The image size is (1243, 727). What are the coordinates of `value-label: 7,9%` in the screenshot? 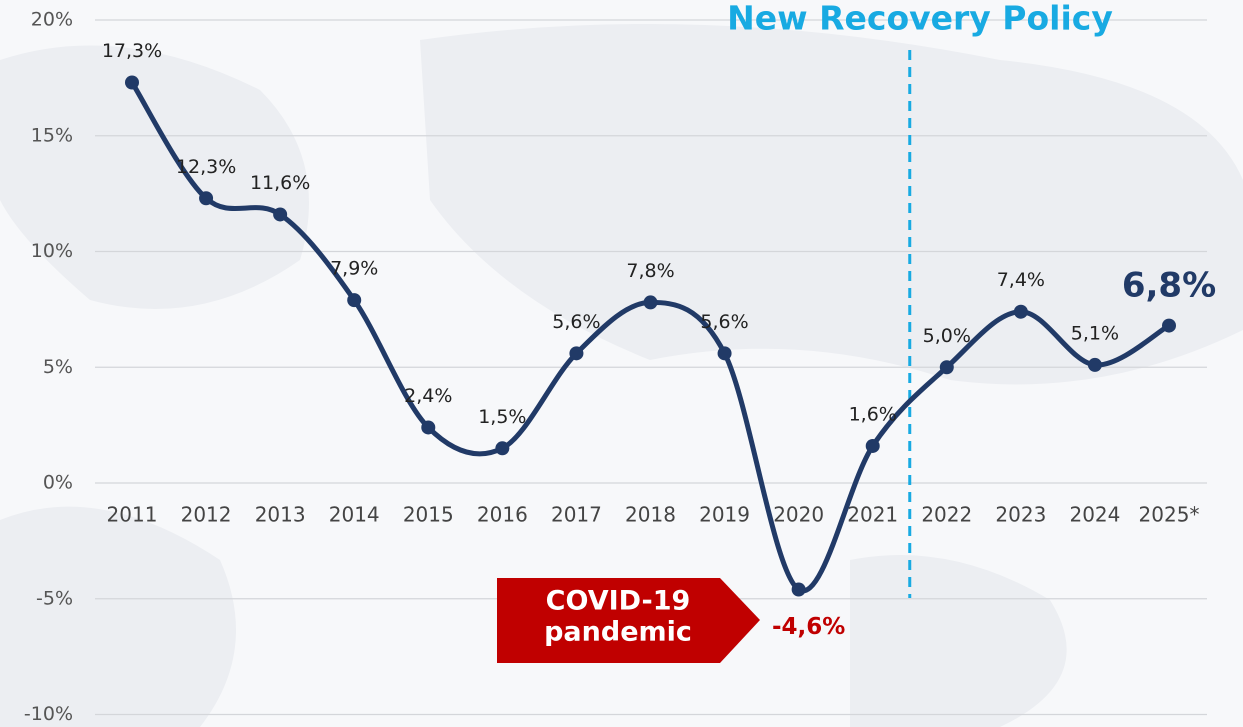 It's located at (354, 269).